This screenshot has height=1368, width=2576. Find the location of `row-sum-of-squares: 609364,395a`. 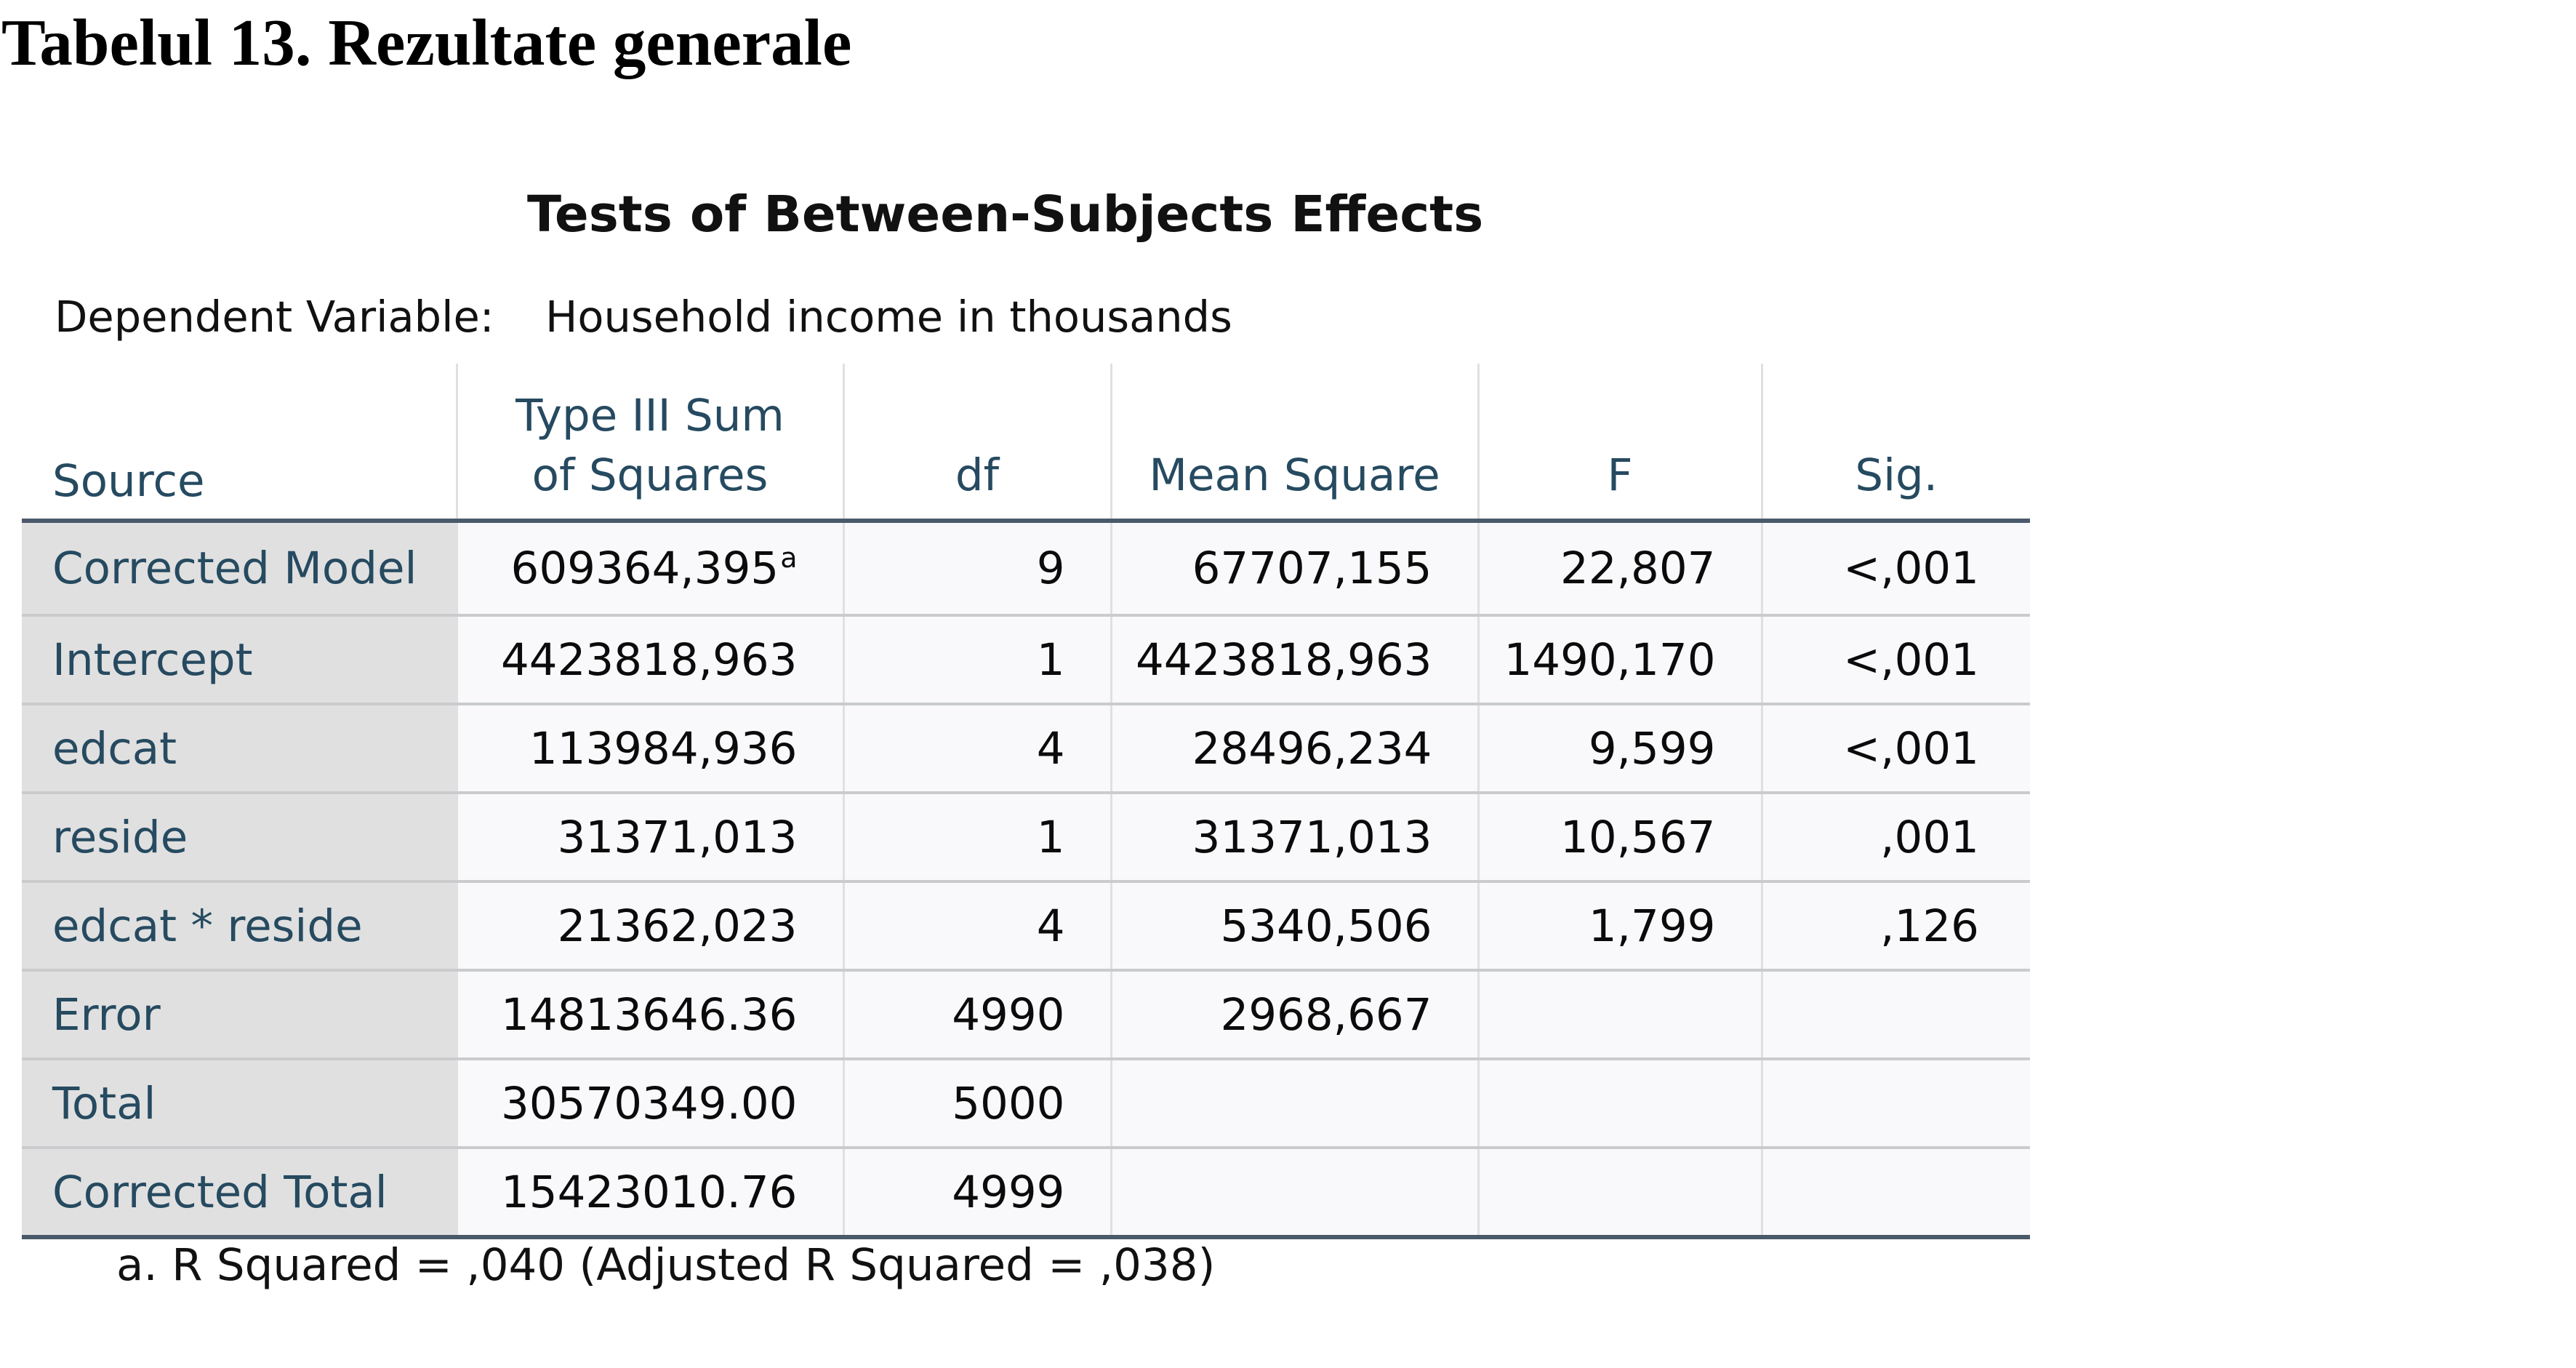

row-sum-of-squares: 609364,395a is located at coordinates (649, 568).